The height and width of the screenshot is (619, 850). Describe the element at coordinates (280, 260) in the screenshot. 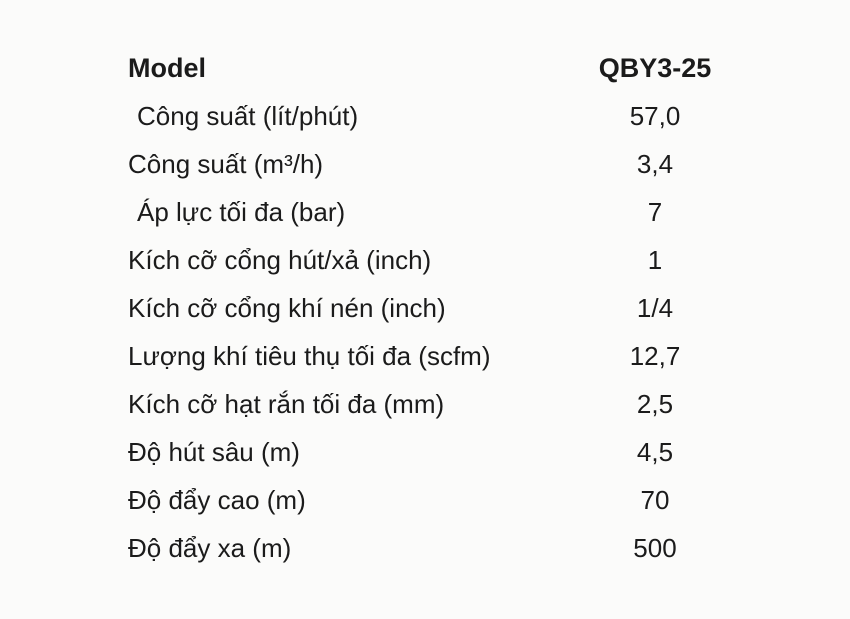

I see `row-label: Kích cỡ cổng hút/xả (inch)` at that location.